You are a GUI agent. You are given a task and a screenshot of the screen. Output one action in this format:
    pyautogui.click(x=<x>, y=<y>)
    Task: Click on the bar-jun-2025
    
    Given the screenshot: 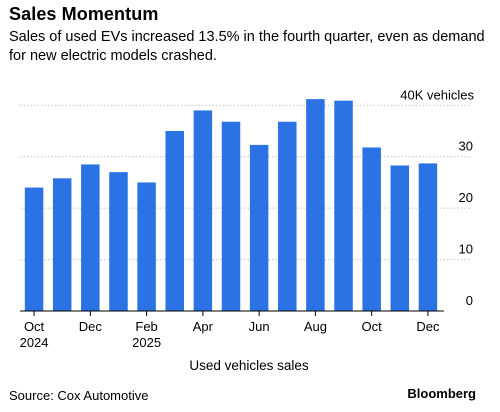 What is the action you would take?
    pyautogui.click(x=259, y=227)
    